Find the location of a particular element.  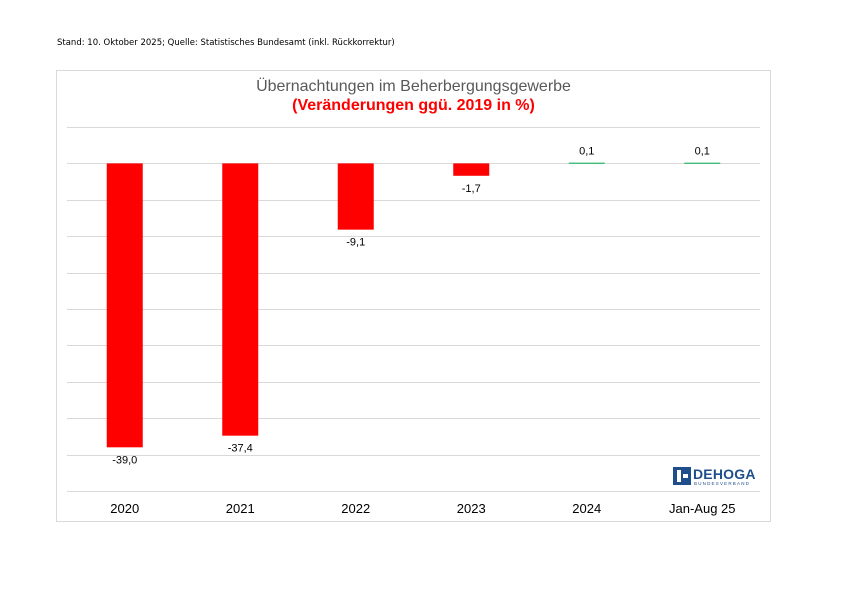

bar-2023 is located at coordinates (471, 169).